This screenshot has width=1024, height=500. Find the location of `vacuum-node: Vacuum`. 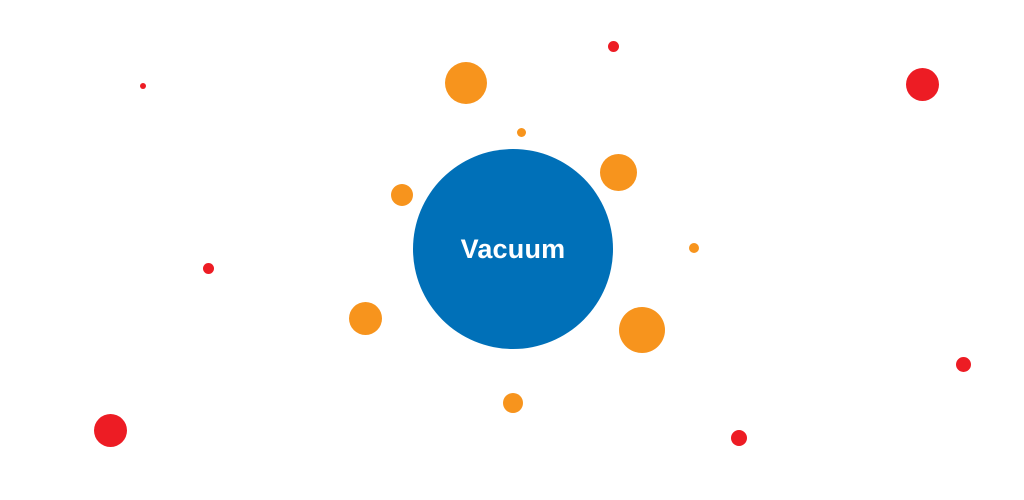

vacuum-node: Vacuum is located at coordinates (513, 249).